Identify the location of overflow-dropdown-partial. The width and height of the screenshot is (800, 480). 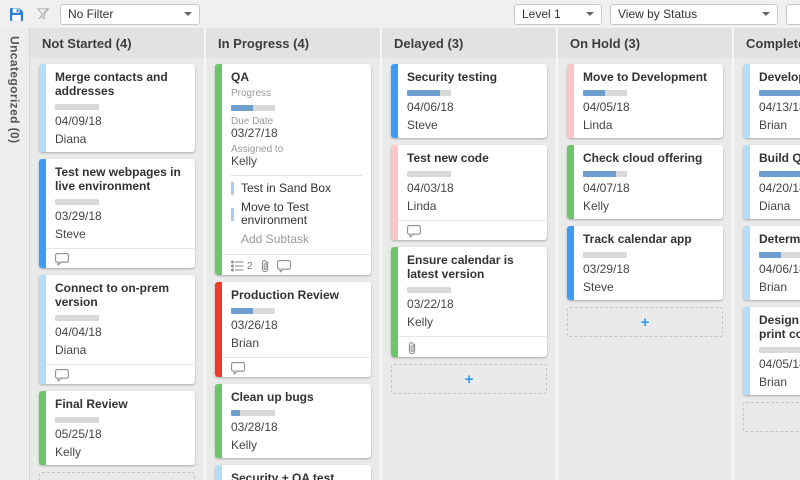
(793, 14).